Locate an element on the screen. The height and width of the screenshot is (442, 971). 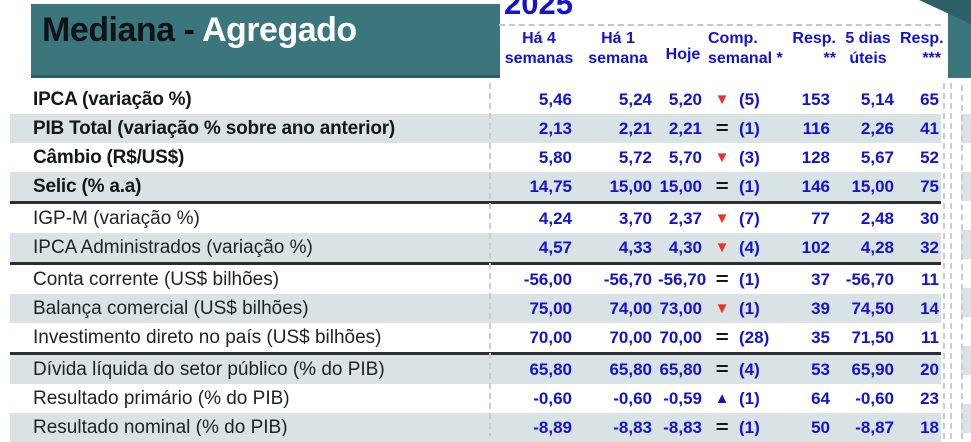
value-ha1-semana: 74,00 is located at coordinates (630, 308).